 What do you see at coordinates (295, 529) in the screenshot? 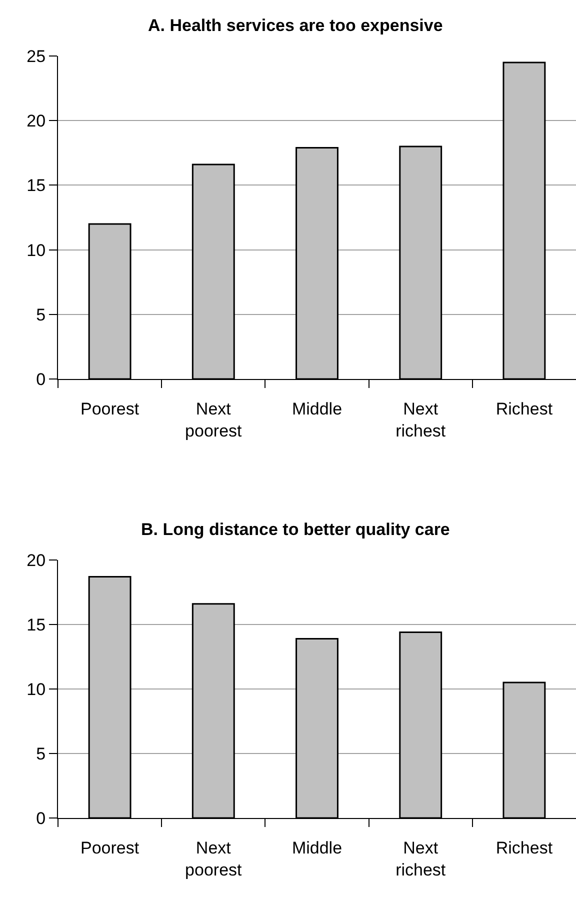
I see `chart-title: B. Long distance to better quality care` at bounding box center [295, 529].